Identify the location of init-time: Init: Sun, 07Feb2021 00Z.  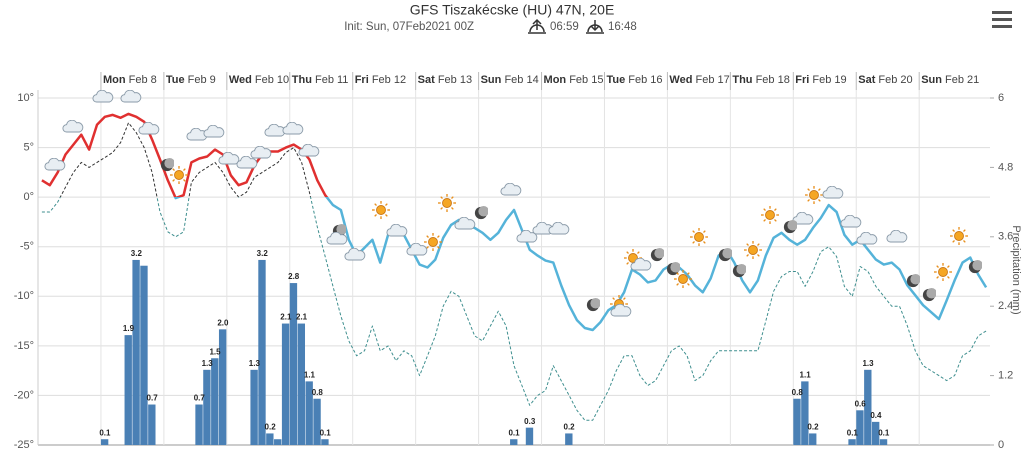
(409, 27).